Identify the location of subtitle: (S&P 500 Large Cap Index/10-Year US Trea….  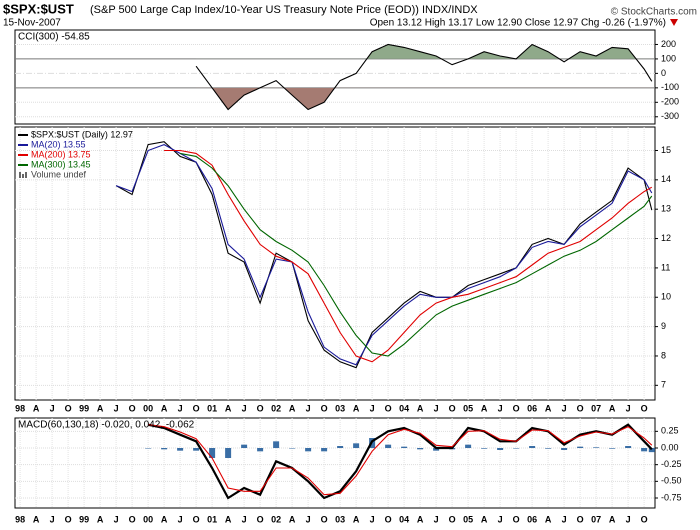
(284, 10).